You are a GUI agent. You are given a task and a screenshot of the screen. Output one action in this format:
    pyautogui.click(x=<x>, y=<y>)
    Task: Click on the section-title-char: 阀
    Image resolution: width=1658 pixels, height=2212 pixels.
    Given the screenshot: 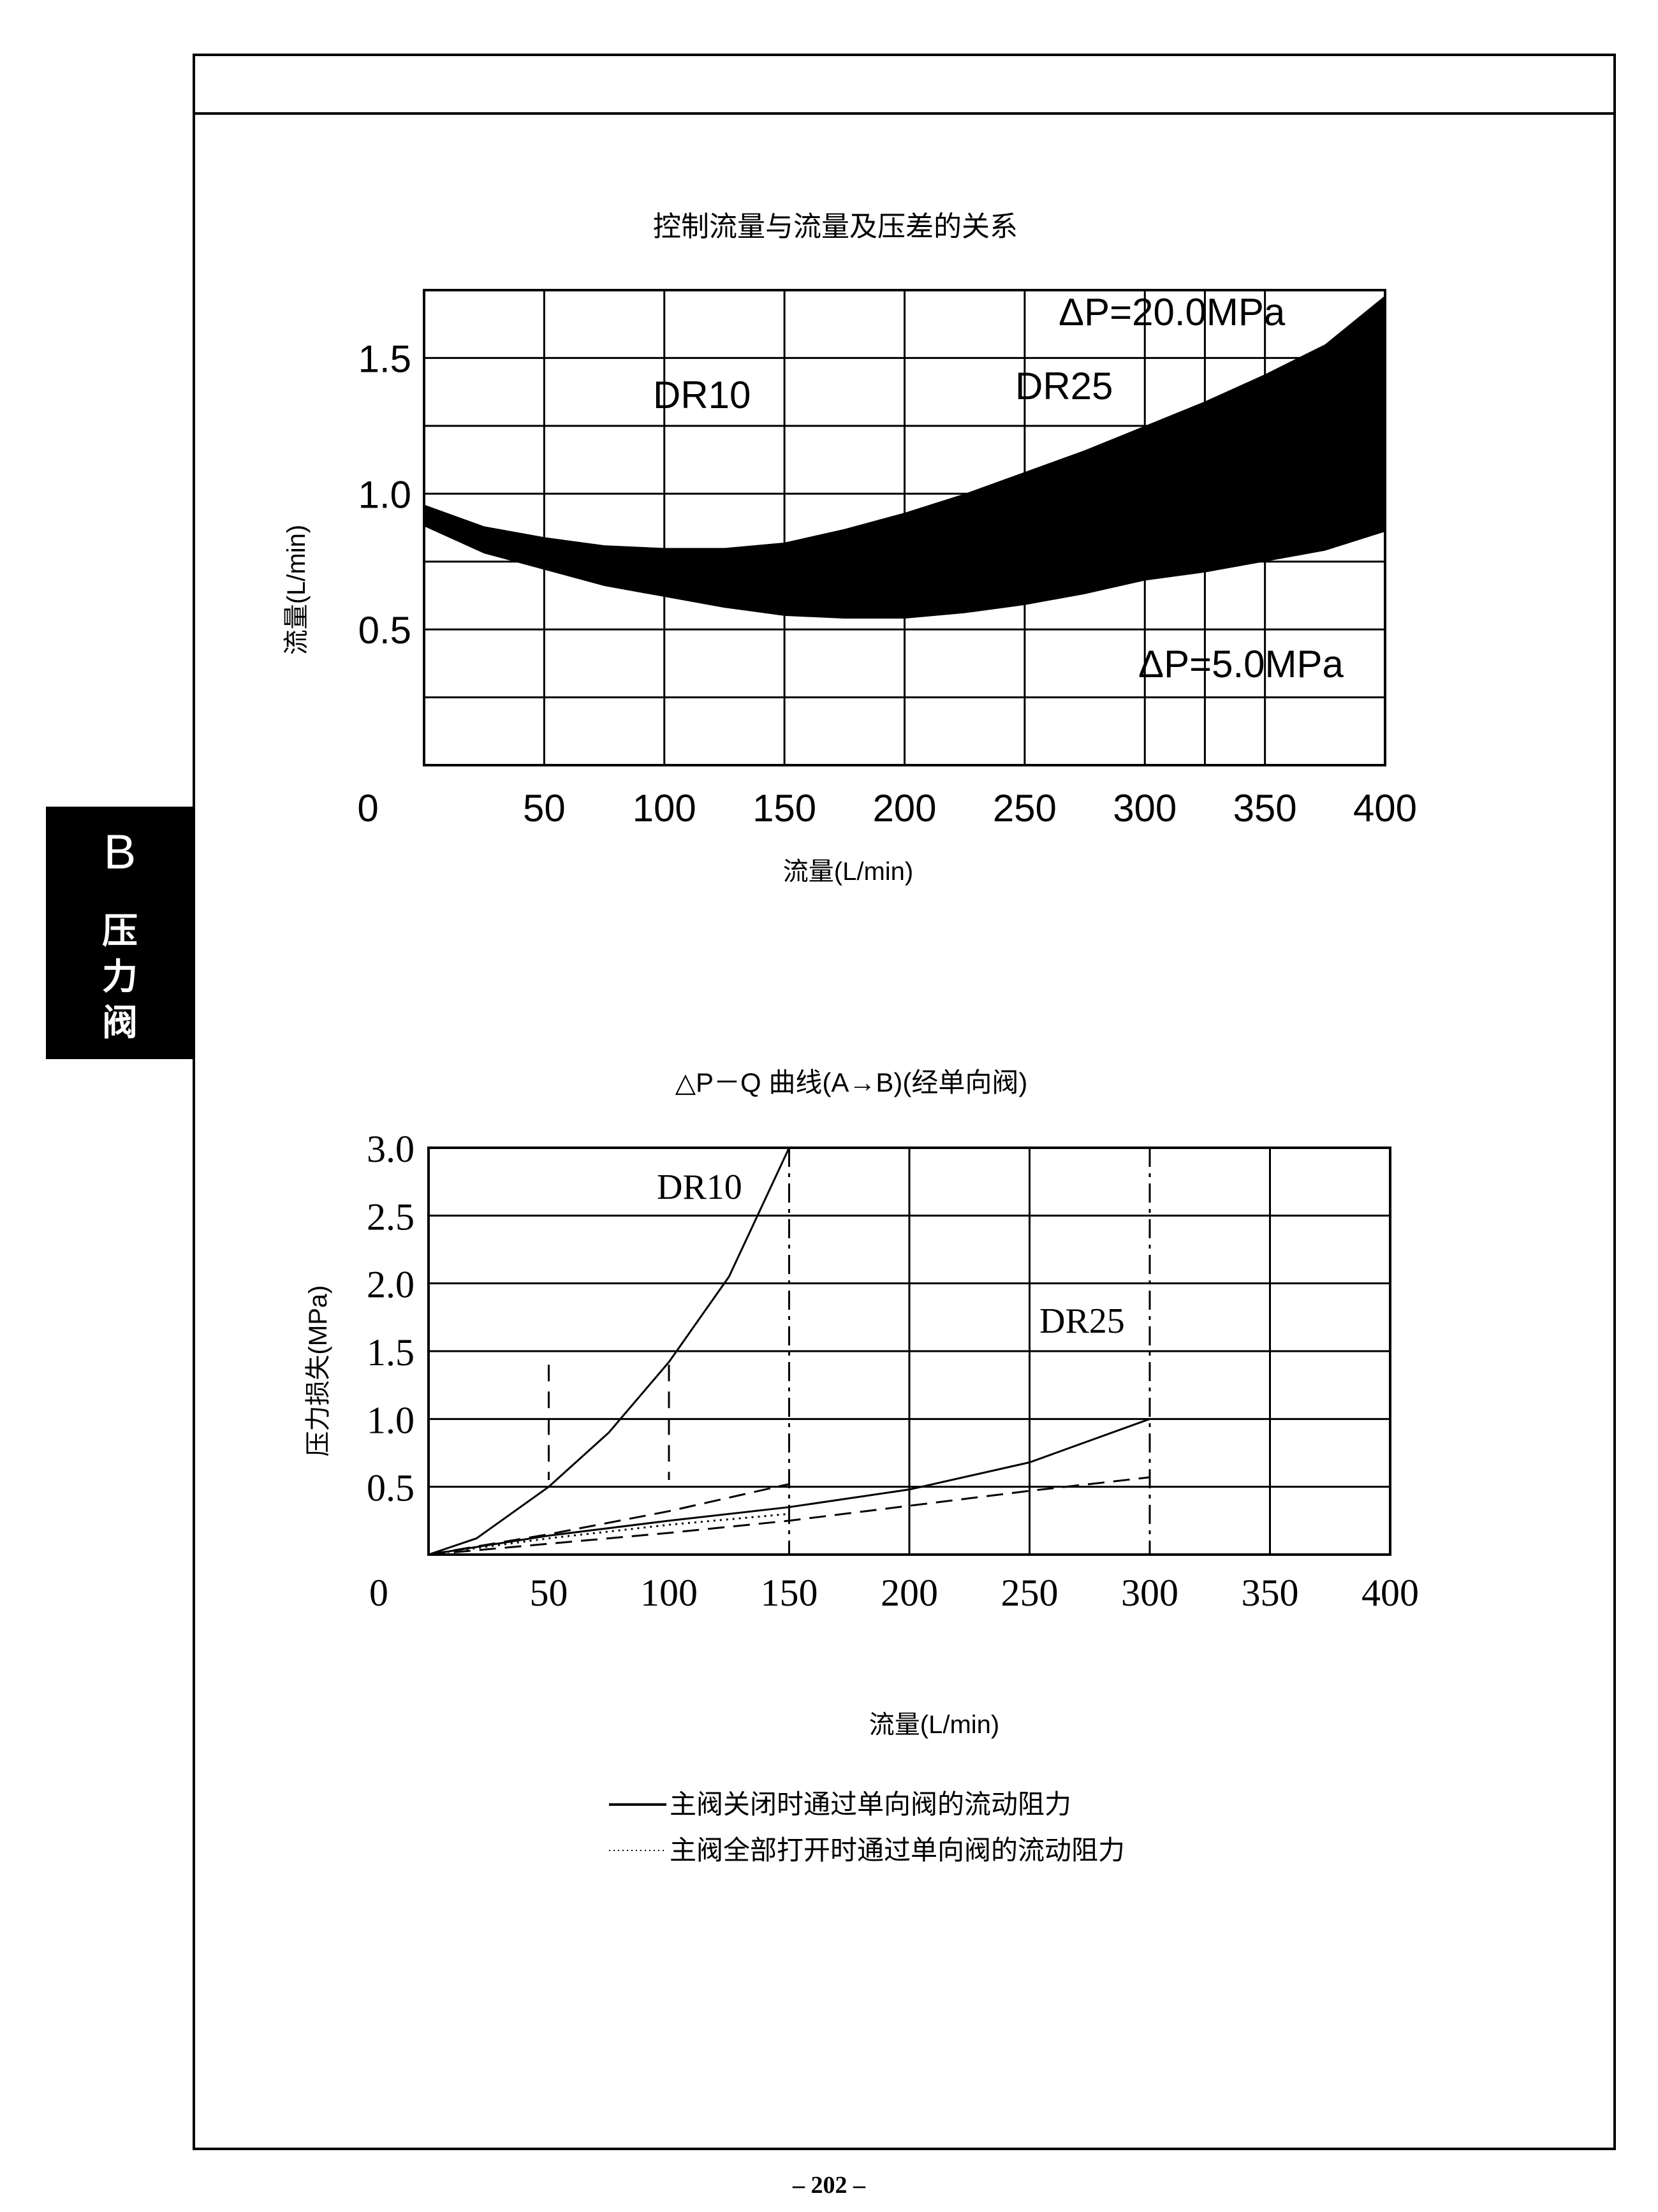 What is the action you would take?
    pyautogui.click(x=120, y=1023)
    